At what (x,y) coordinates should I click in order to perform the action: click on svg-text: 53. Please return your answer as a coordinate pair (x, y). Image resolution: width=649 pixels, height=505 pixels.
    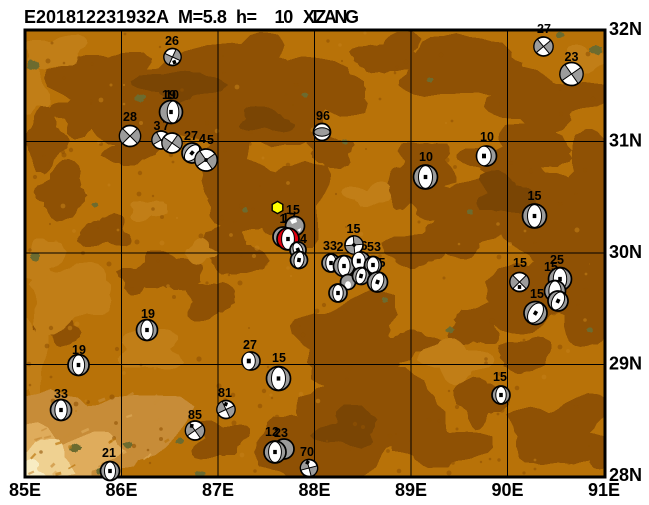
    Looking at the image, I should click on (374, 247).